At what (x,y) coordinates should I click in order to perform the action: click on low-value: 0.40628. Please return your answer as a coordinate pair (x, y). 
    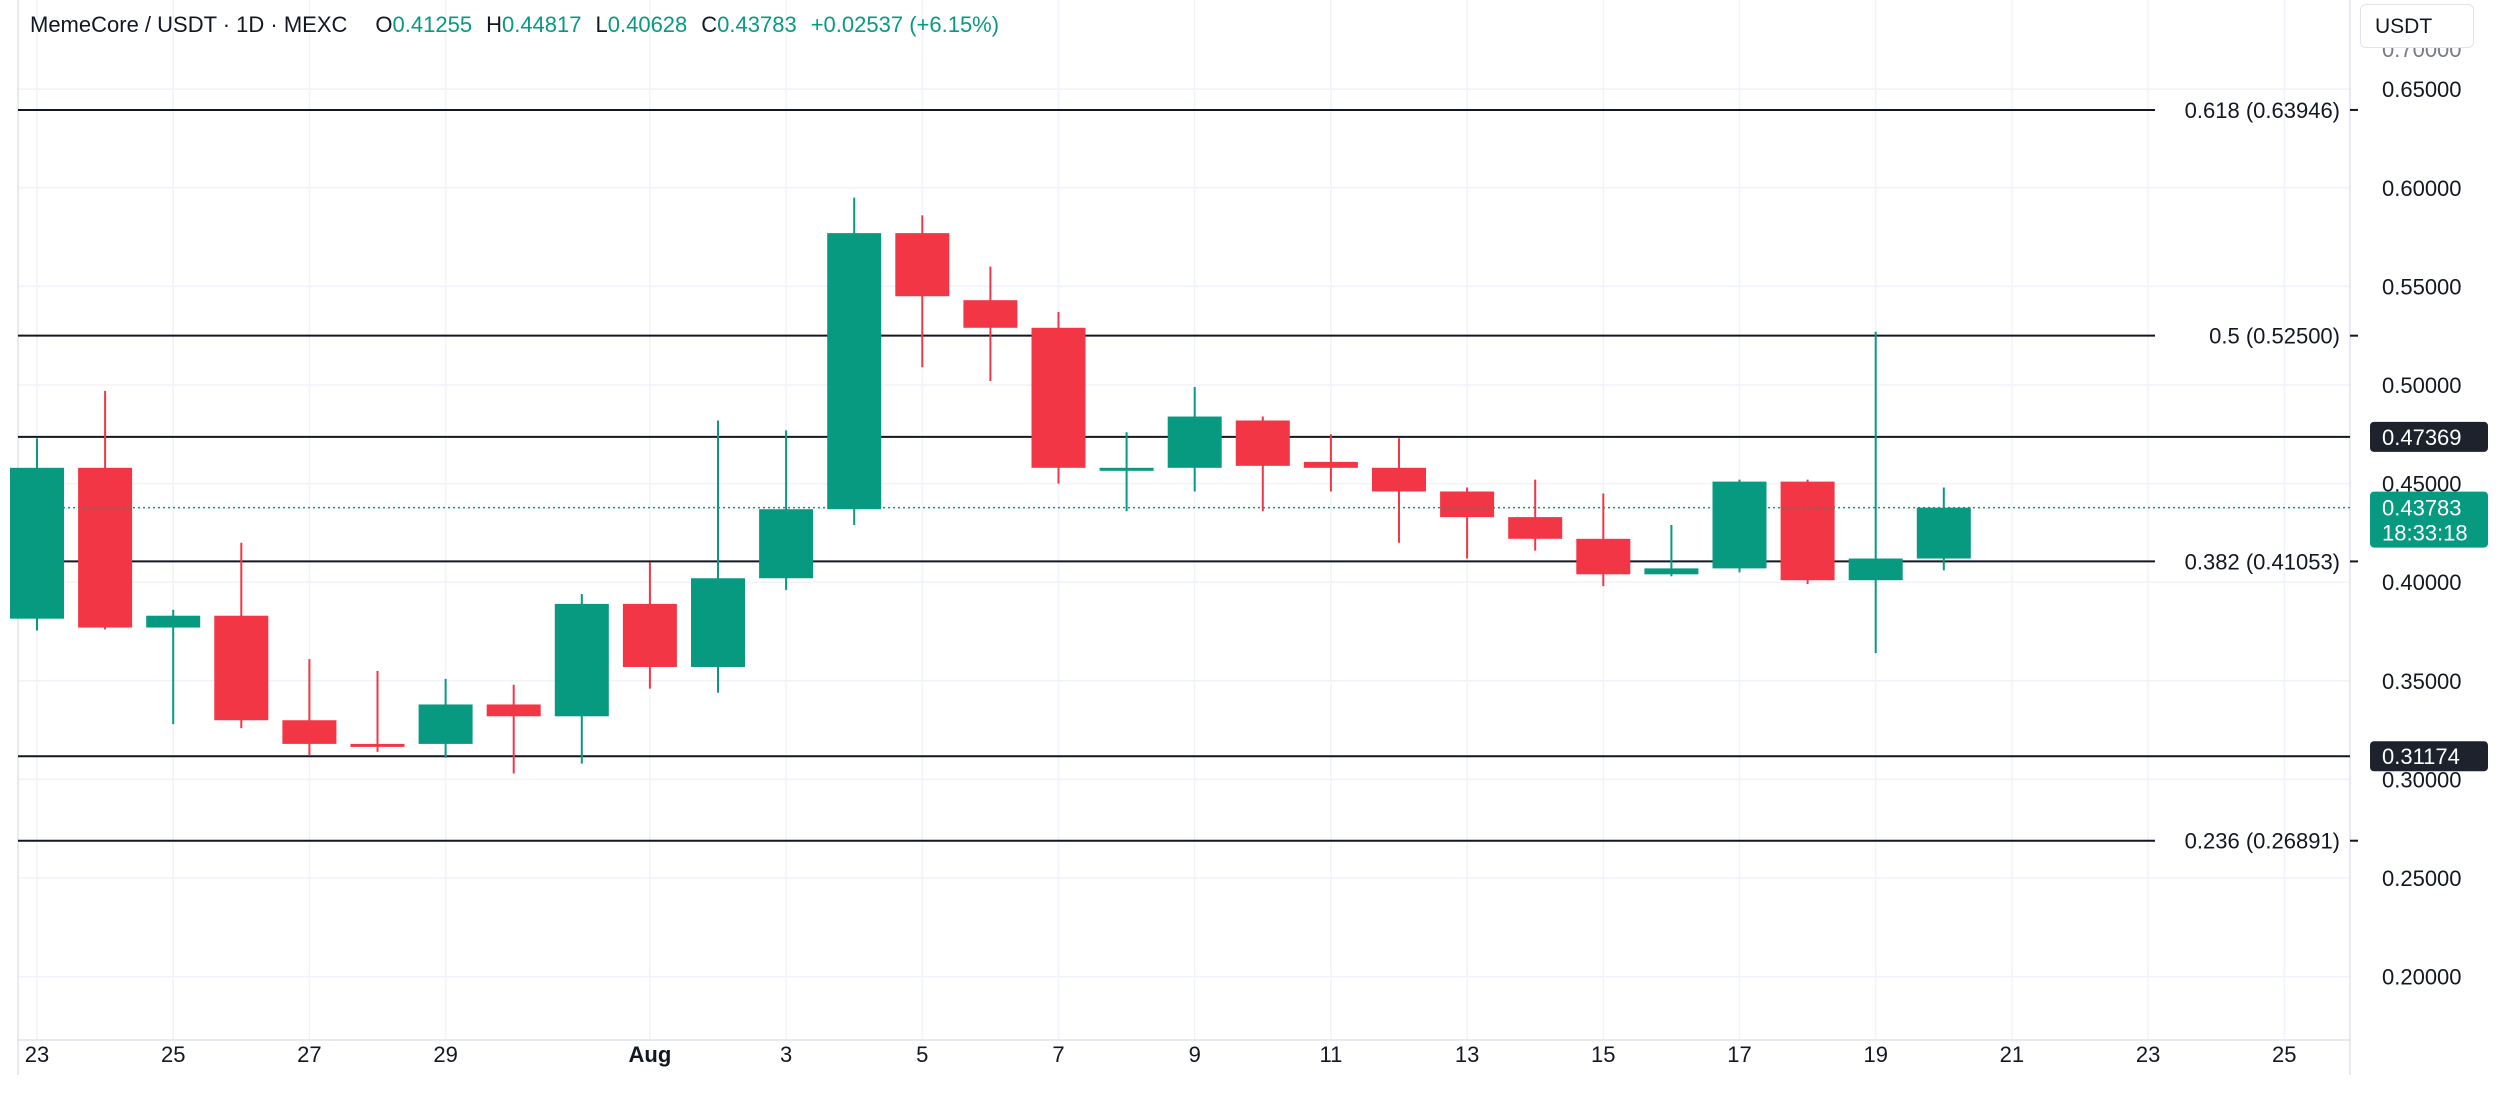
    Looking at the image, I should click on (647, 24).